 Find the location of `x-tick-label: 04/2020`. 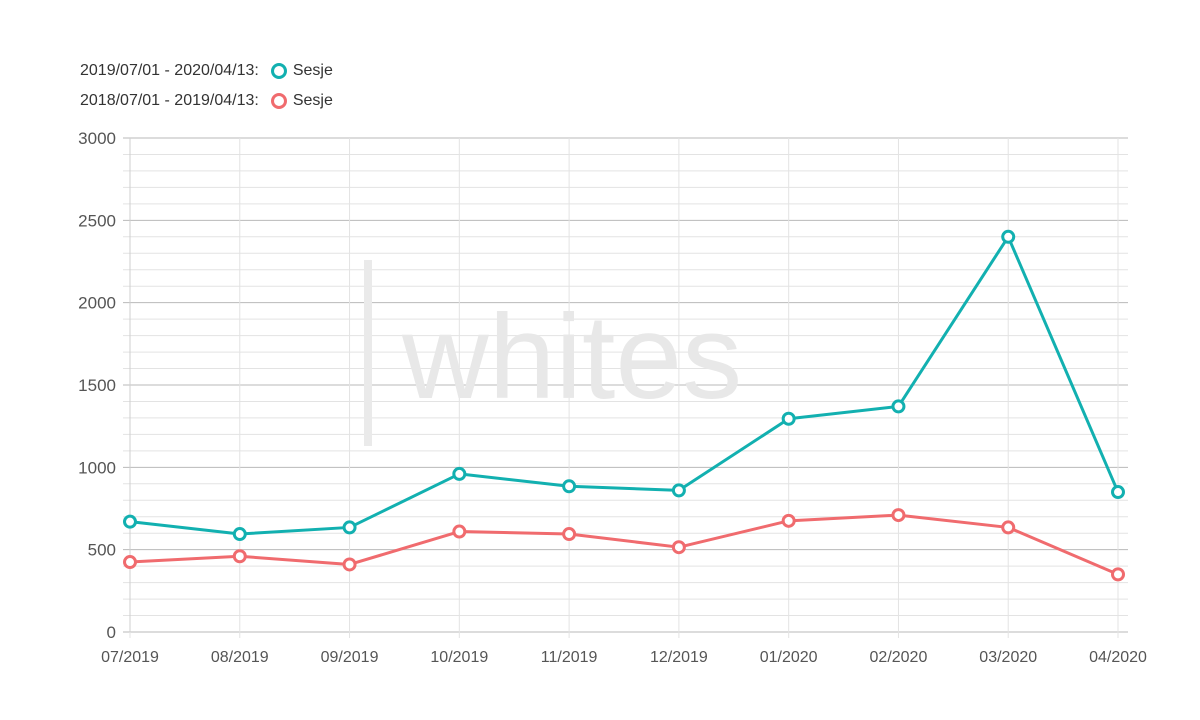

x-tick-label: 04/2020 is located at coordinates (1118, 657).